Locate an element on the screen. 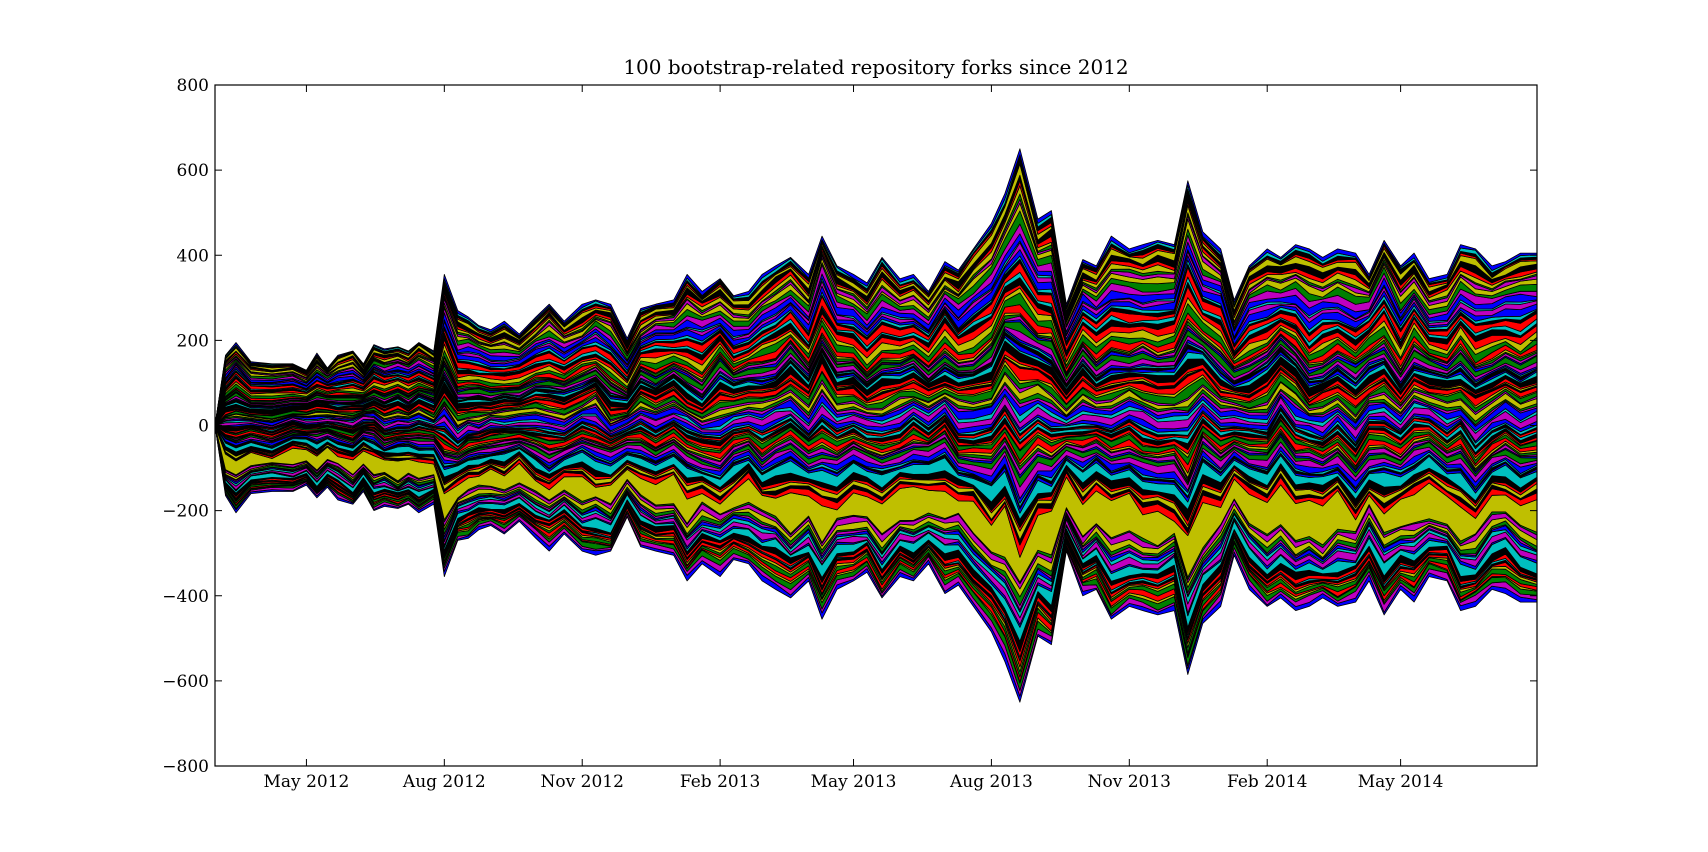  y-tick-label: −400 is located at coordinates (185, 597).